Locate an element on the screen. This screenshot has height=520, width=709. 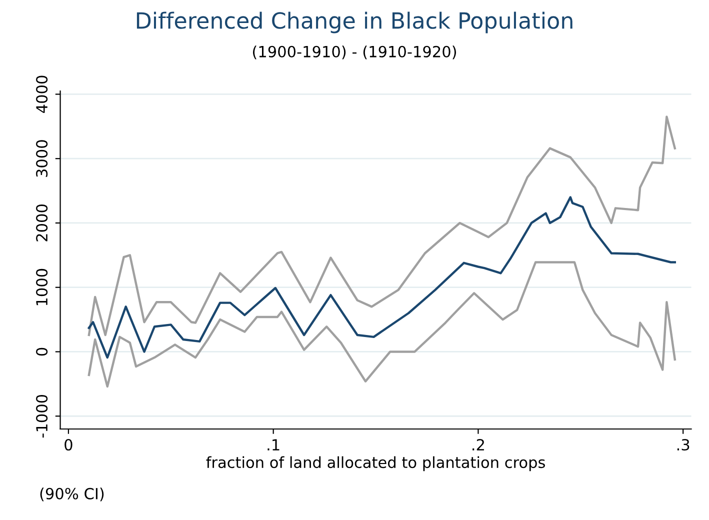
chart-title: Differenced Change in Black Population is located at coordinates (354, 23).